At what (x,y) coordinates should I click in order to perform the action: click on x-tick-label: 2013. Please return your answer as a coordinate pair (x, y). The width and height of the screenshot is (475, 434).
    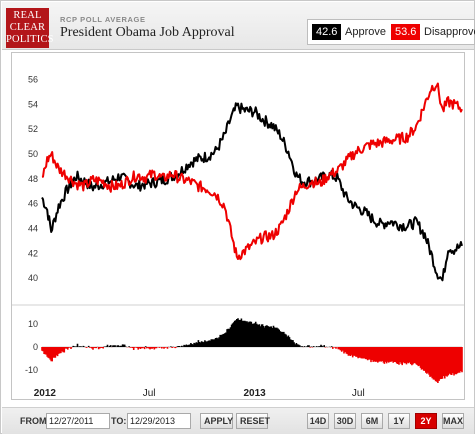
    Looking at the image, I should click on (254, 393).